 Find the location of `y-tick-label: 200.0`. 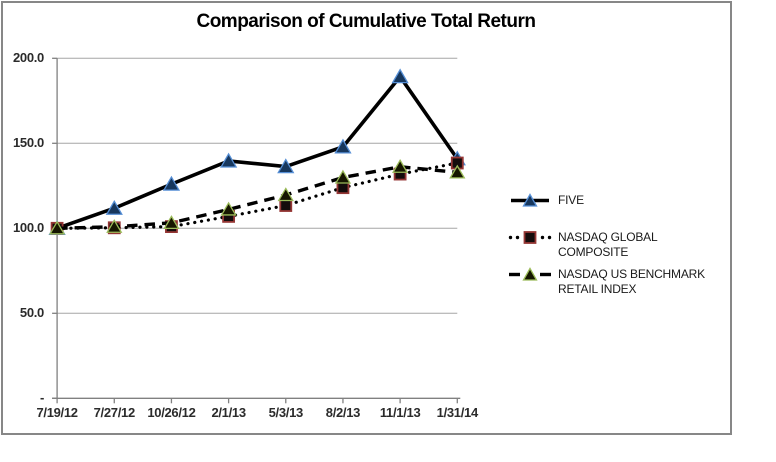

y-tick-label: 200.0 is located at coordinates (28, 58).